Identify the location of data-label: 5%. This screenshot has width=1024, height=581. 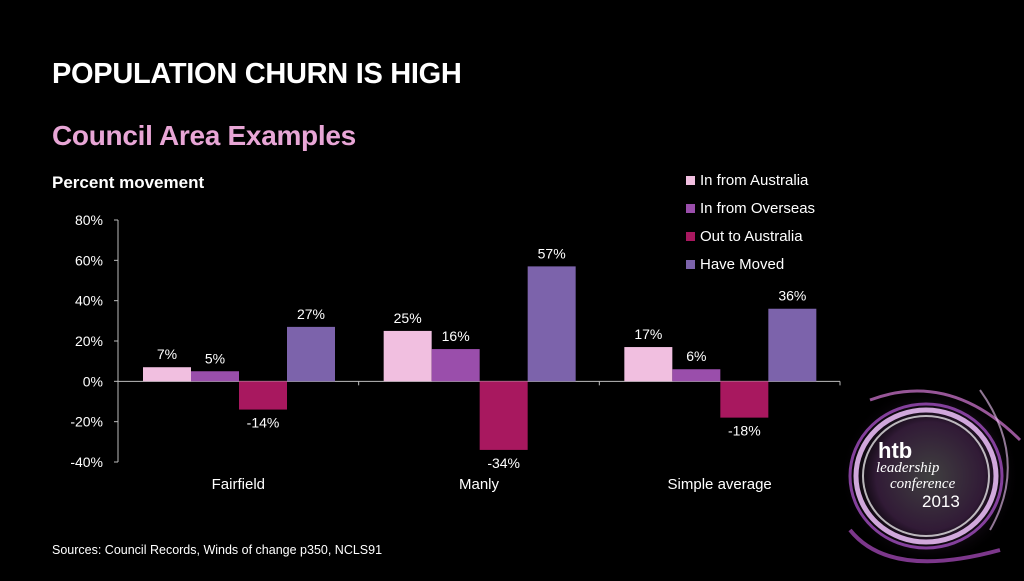
(215, 358).